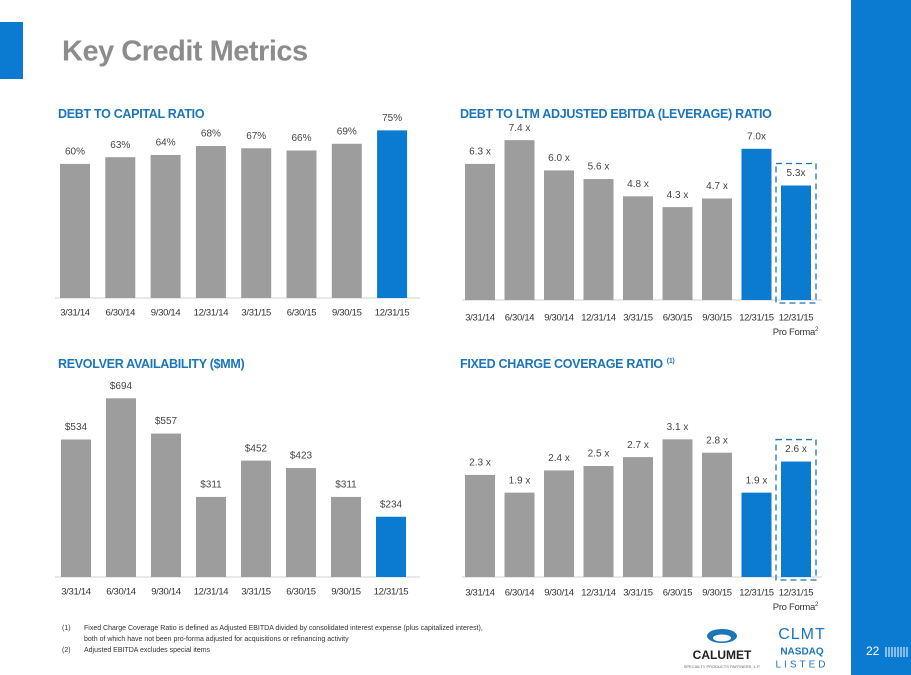 This screenshot has height=675, width=911. What do you see at coordinates (520, 128) in the screenshot?
I see `value-label: 7.4 x` at bounding box center [520, 128].